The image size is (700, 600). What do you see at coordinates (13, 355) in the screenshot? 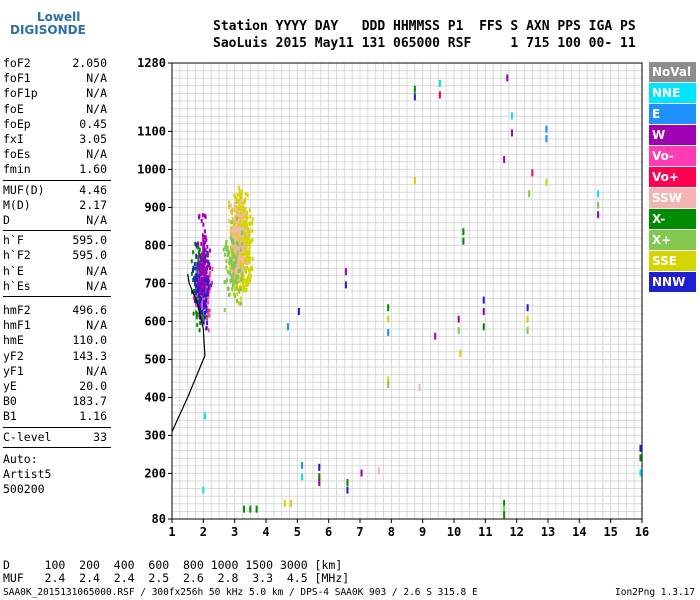
I see `param-label: yF2` at bounding box center [13, 355].